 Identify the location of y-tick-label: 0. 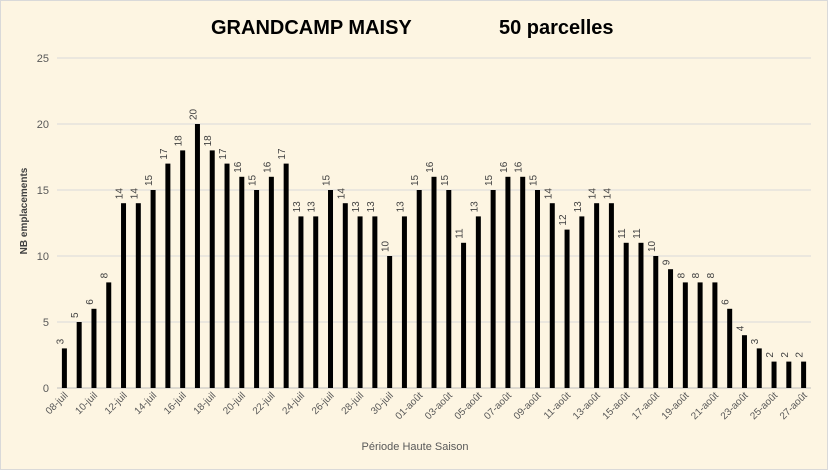
(46, 389).